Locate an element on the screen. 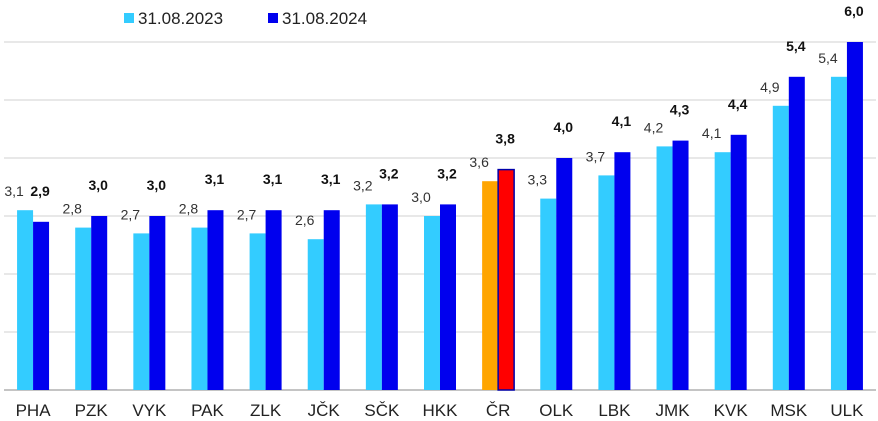  data-label-2023-SČK: 3,2 is located at coordinates (363, 185).